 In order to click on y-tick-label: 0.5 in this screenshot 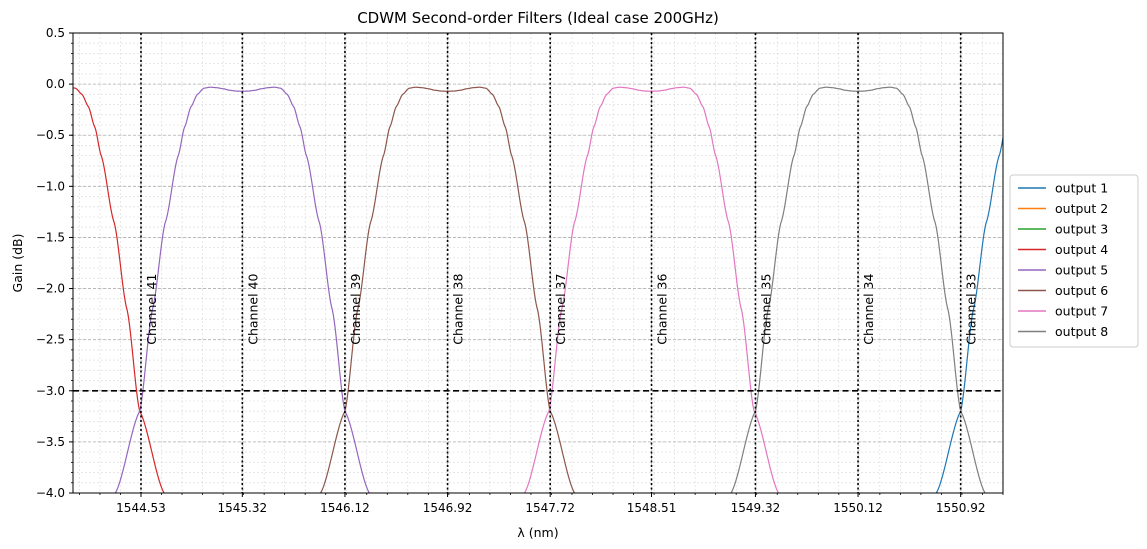, I will do `click(55, 33)`.